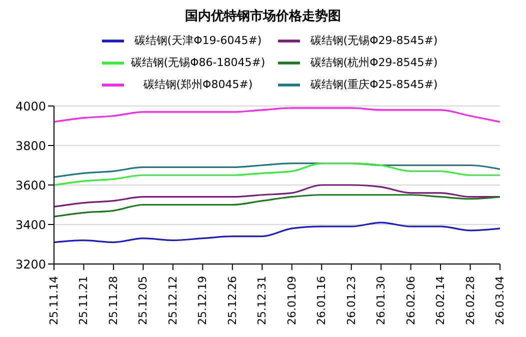  What do you see at coordinates (203, 300) in the screenshot?
I see `x-tick-label: 25.12.19` at bounding box center [203, 300].